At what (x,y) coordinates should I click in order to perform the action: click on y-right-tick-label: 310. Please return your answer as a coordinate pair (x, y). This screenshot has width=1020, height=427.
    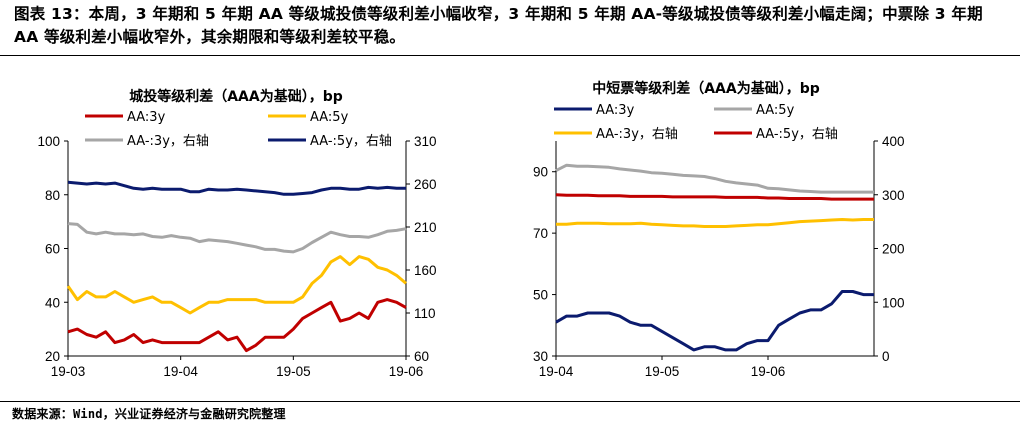
    Looking at the image, I should click on (425, 141).